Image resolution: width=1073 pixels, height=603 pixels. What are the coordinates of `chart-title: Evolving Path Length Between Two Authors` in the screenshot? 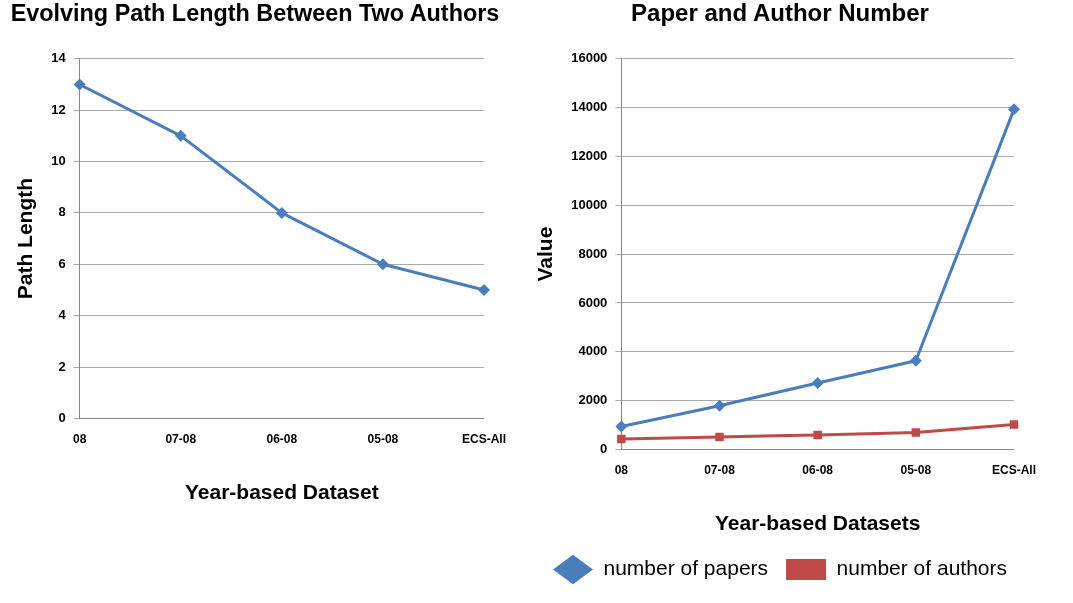 It's located at (255, 13).